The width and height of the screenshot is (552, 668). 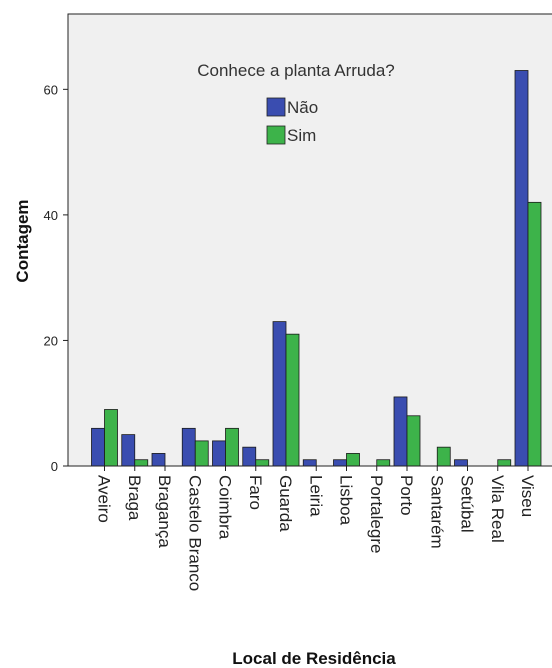 I want to click on legend-swatch-sim, so click(x=276, y=135).